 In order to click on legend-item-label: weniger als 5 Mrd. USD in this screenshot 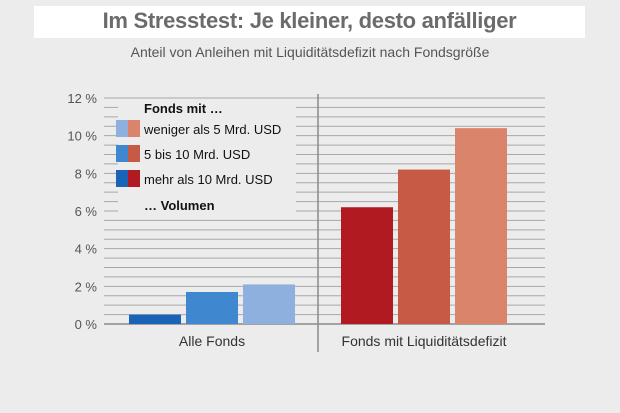, I will do `click(212, 129)`.